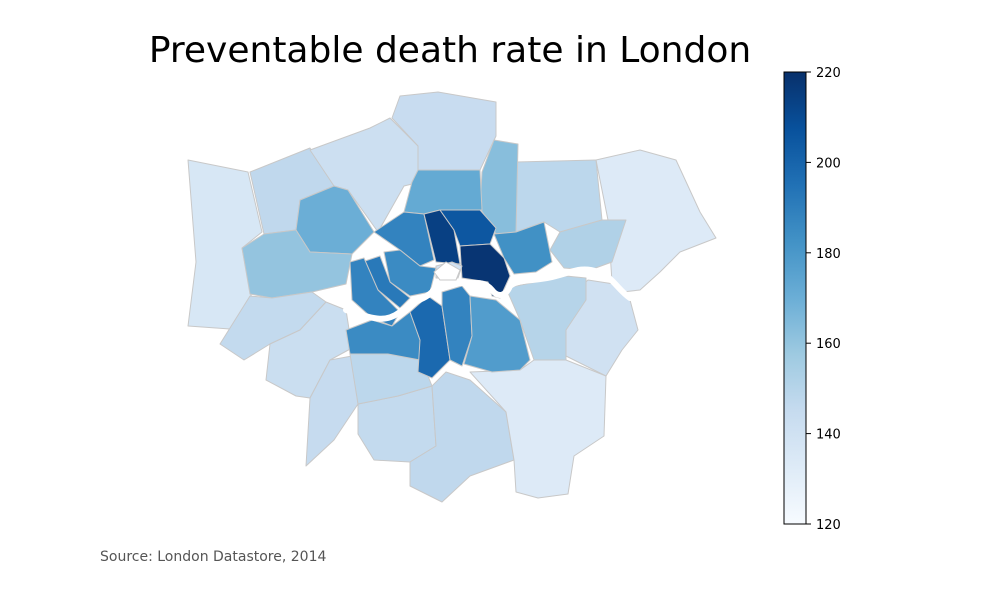 This screenshot has height=600, width=1000. What do you see at coordinates (375, 292) in the screenshot?
I see `borough-hammersmith` at bounding box center [375, 292].